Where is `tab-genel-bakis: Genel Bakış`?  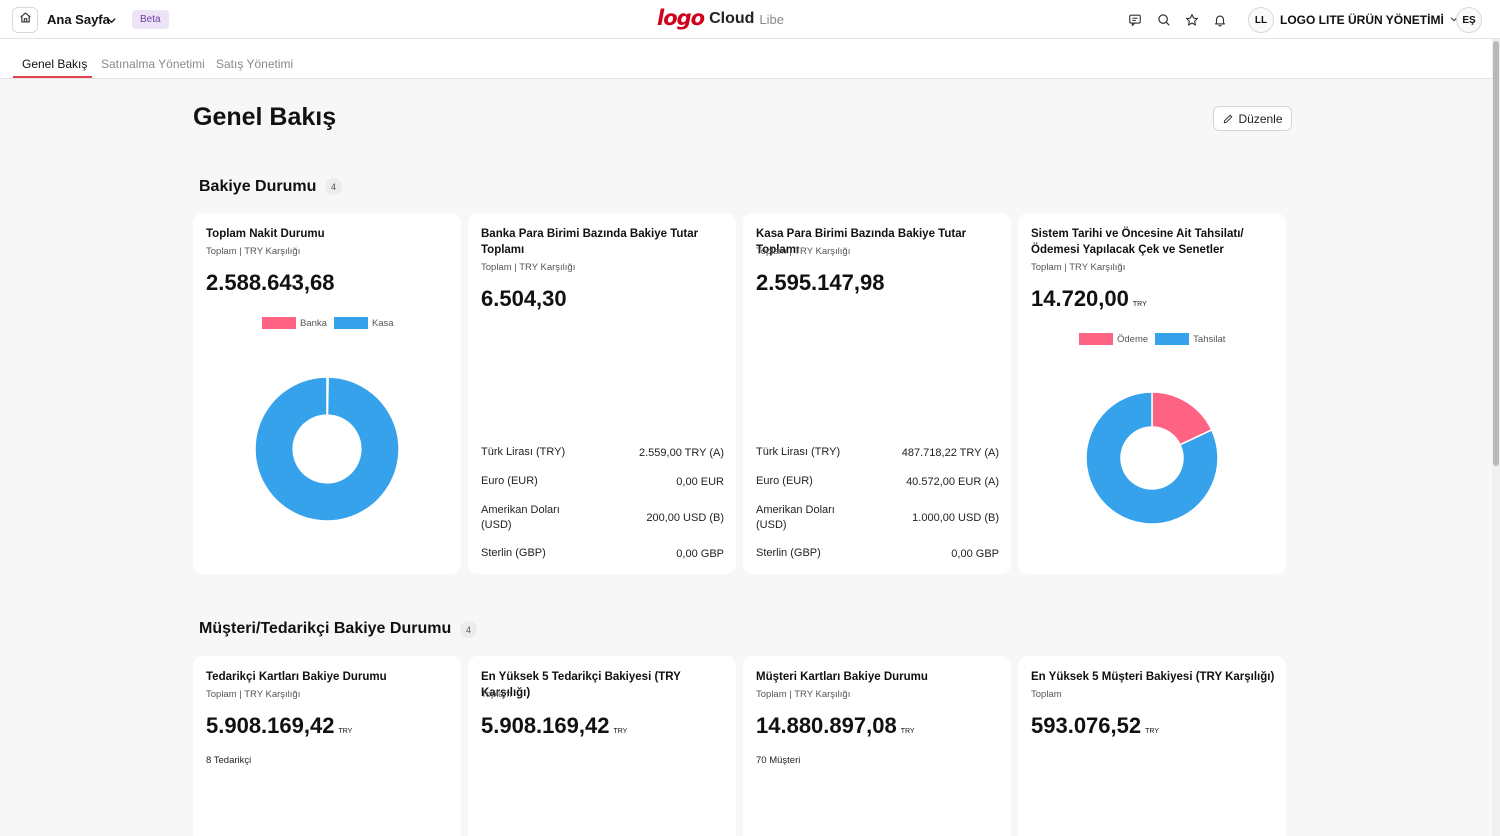
tab-genel-bakis: Genel Bakış is located at coordinates (55, 64).